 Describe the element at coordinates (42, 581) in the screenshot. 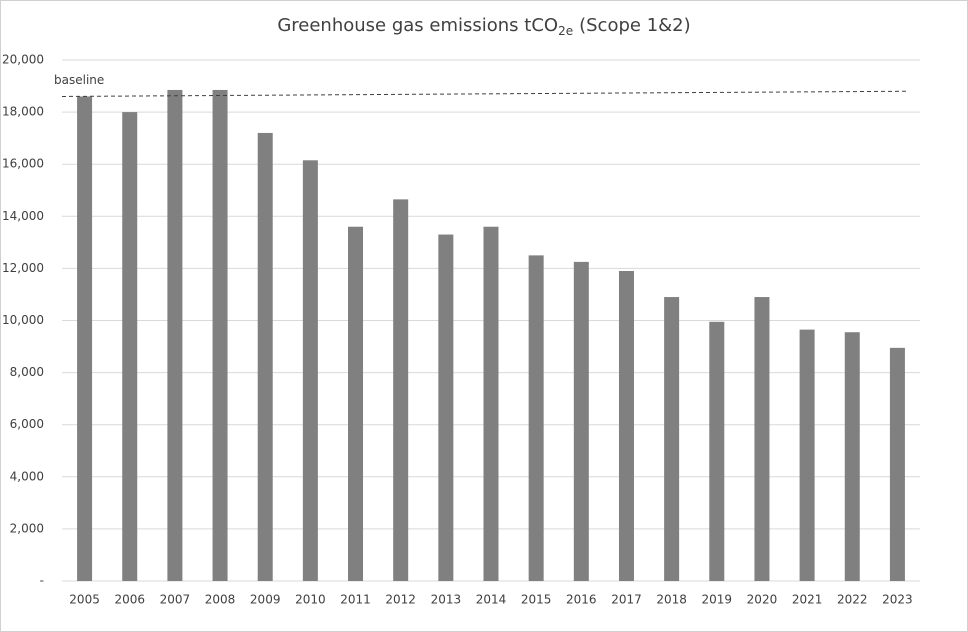

I see `y-tick-label: -` at that location.